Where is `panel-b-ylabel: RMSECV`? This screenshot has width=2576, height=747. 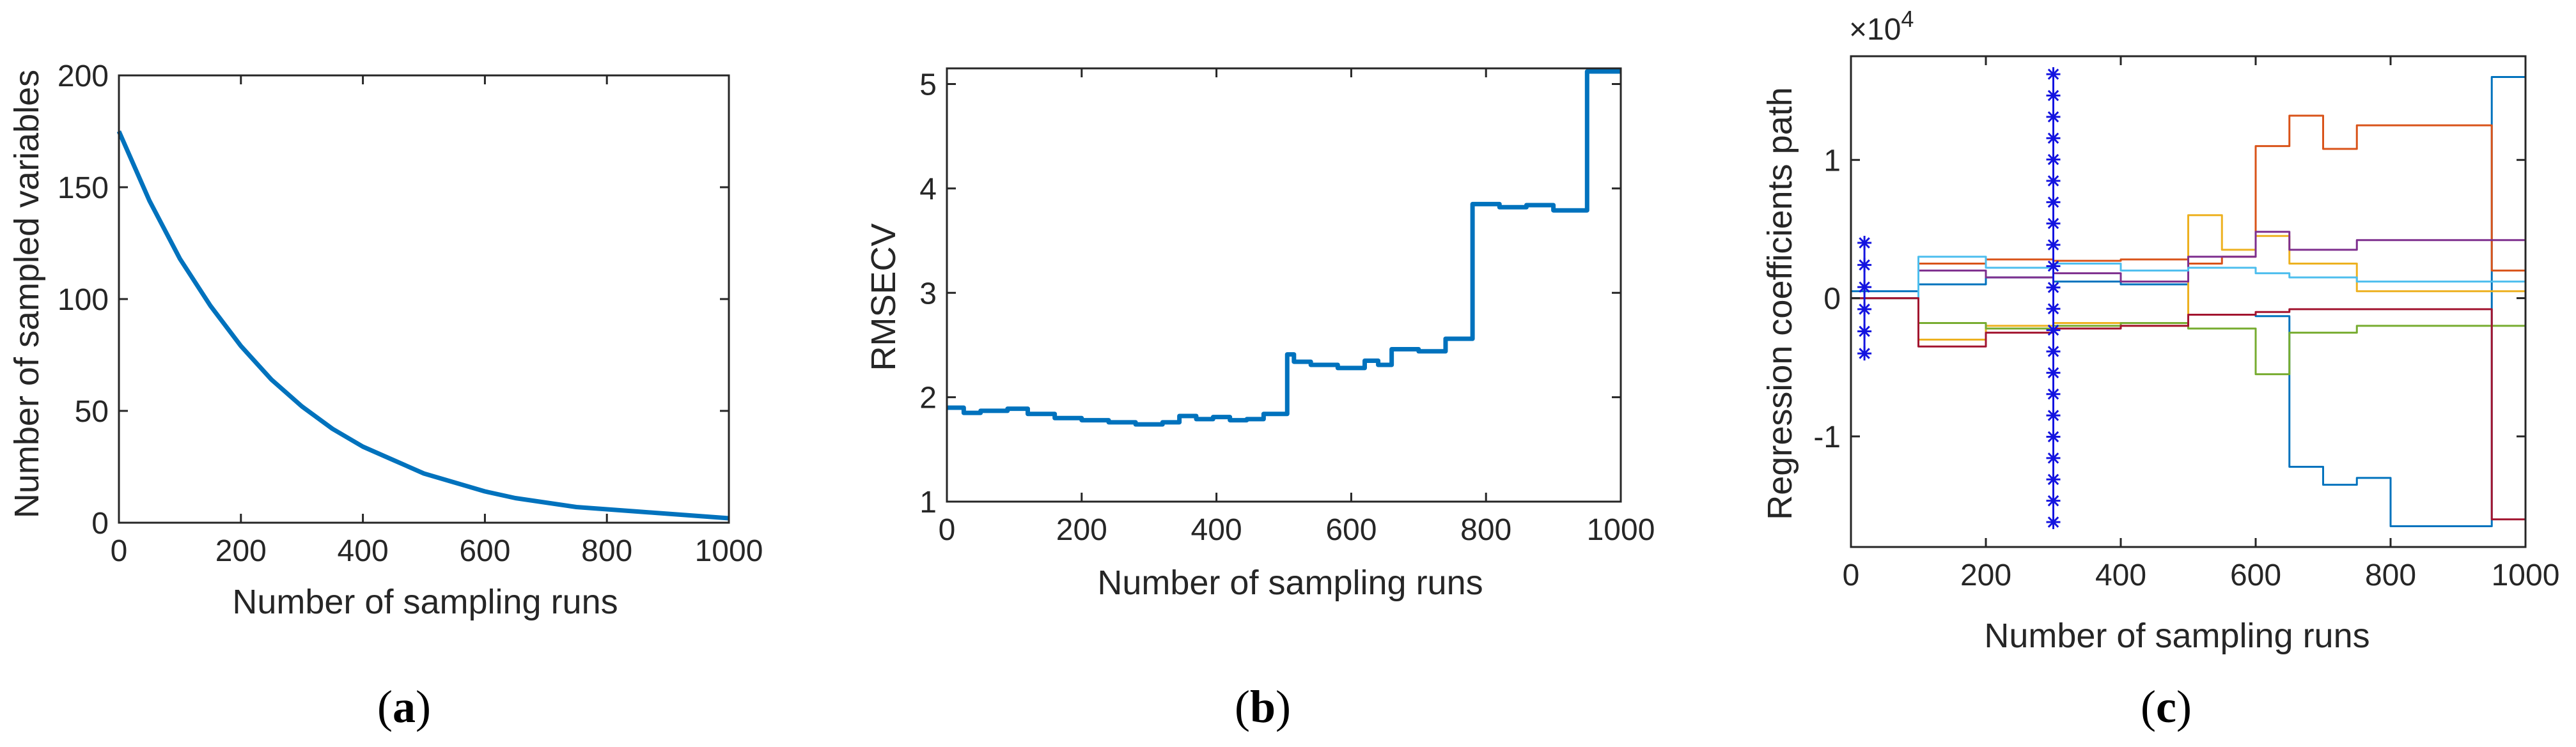
panel-b-ylabel: RMSECV is located at coordinates (883, 297).